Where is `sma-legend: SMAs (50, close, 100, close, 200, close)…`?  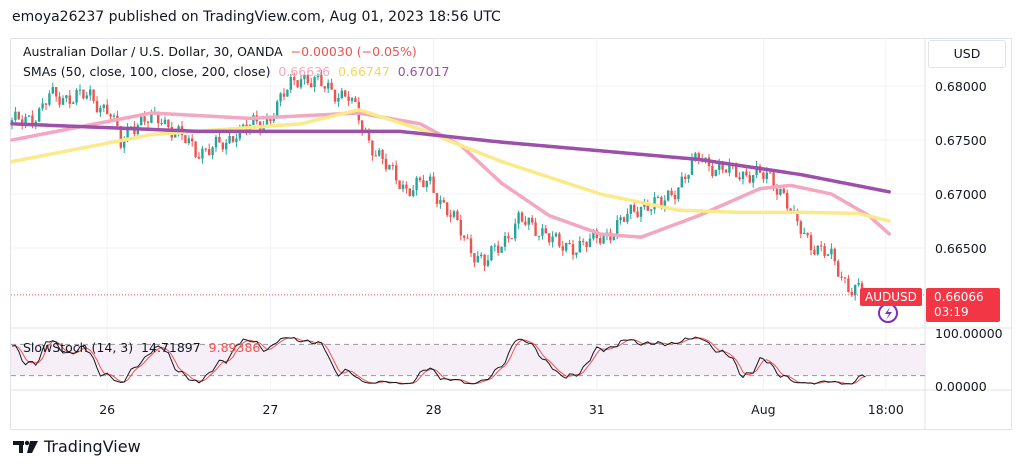 sma-legend: SMAs (50, close, 100, close, 200, close)… is located at coordinates (236, 71).